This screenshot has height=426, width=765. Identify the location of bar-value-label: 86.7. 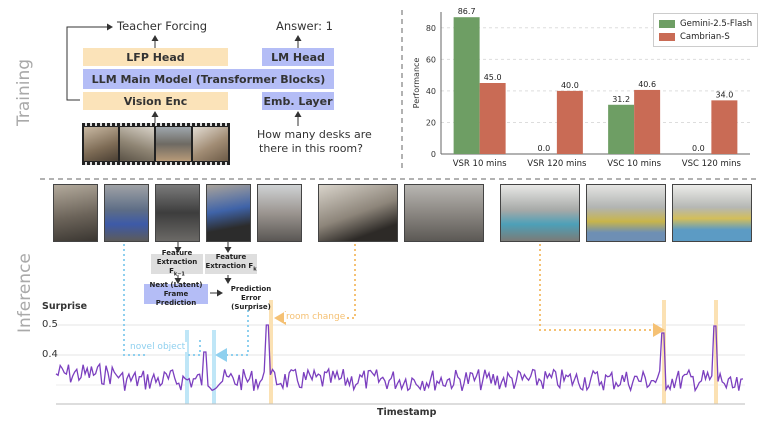
(467, 11).